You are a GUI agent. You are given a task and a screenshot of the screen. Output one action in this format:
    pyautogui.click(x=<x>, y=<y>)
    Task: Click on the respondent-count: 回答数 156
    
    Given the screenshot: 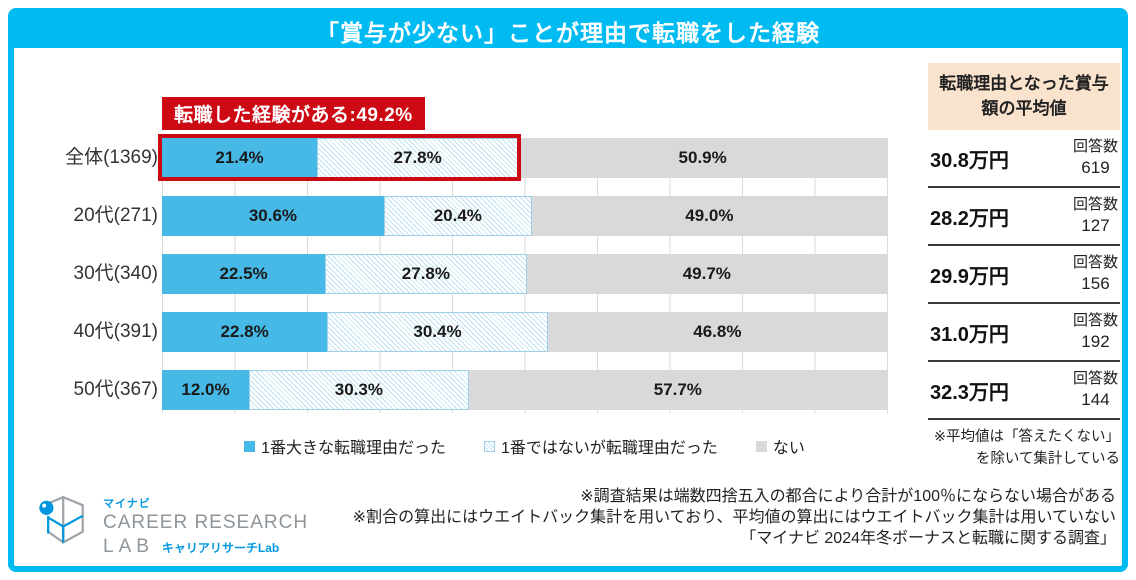 What is the action you would take?
    pyautogui.click(x=1095, y=274)
    